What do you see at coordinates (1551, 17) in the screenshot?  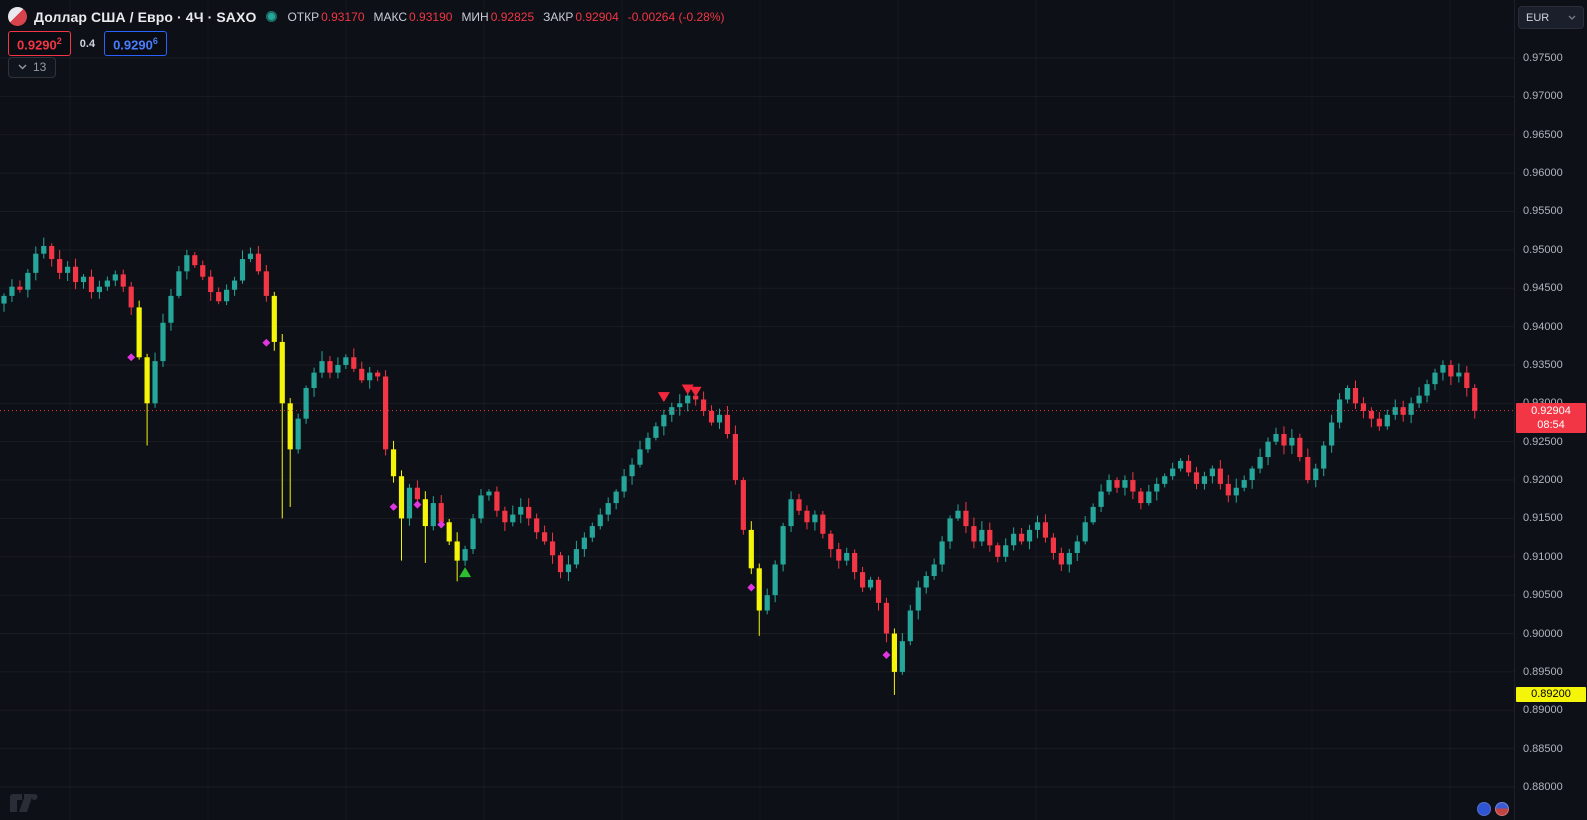 I see `currency-selector: EUR` at bounding box center [1551, 17].